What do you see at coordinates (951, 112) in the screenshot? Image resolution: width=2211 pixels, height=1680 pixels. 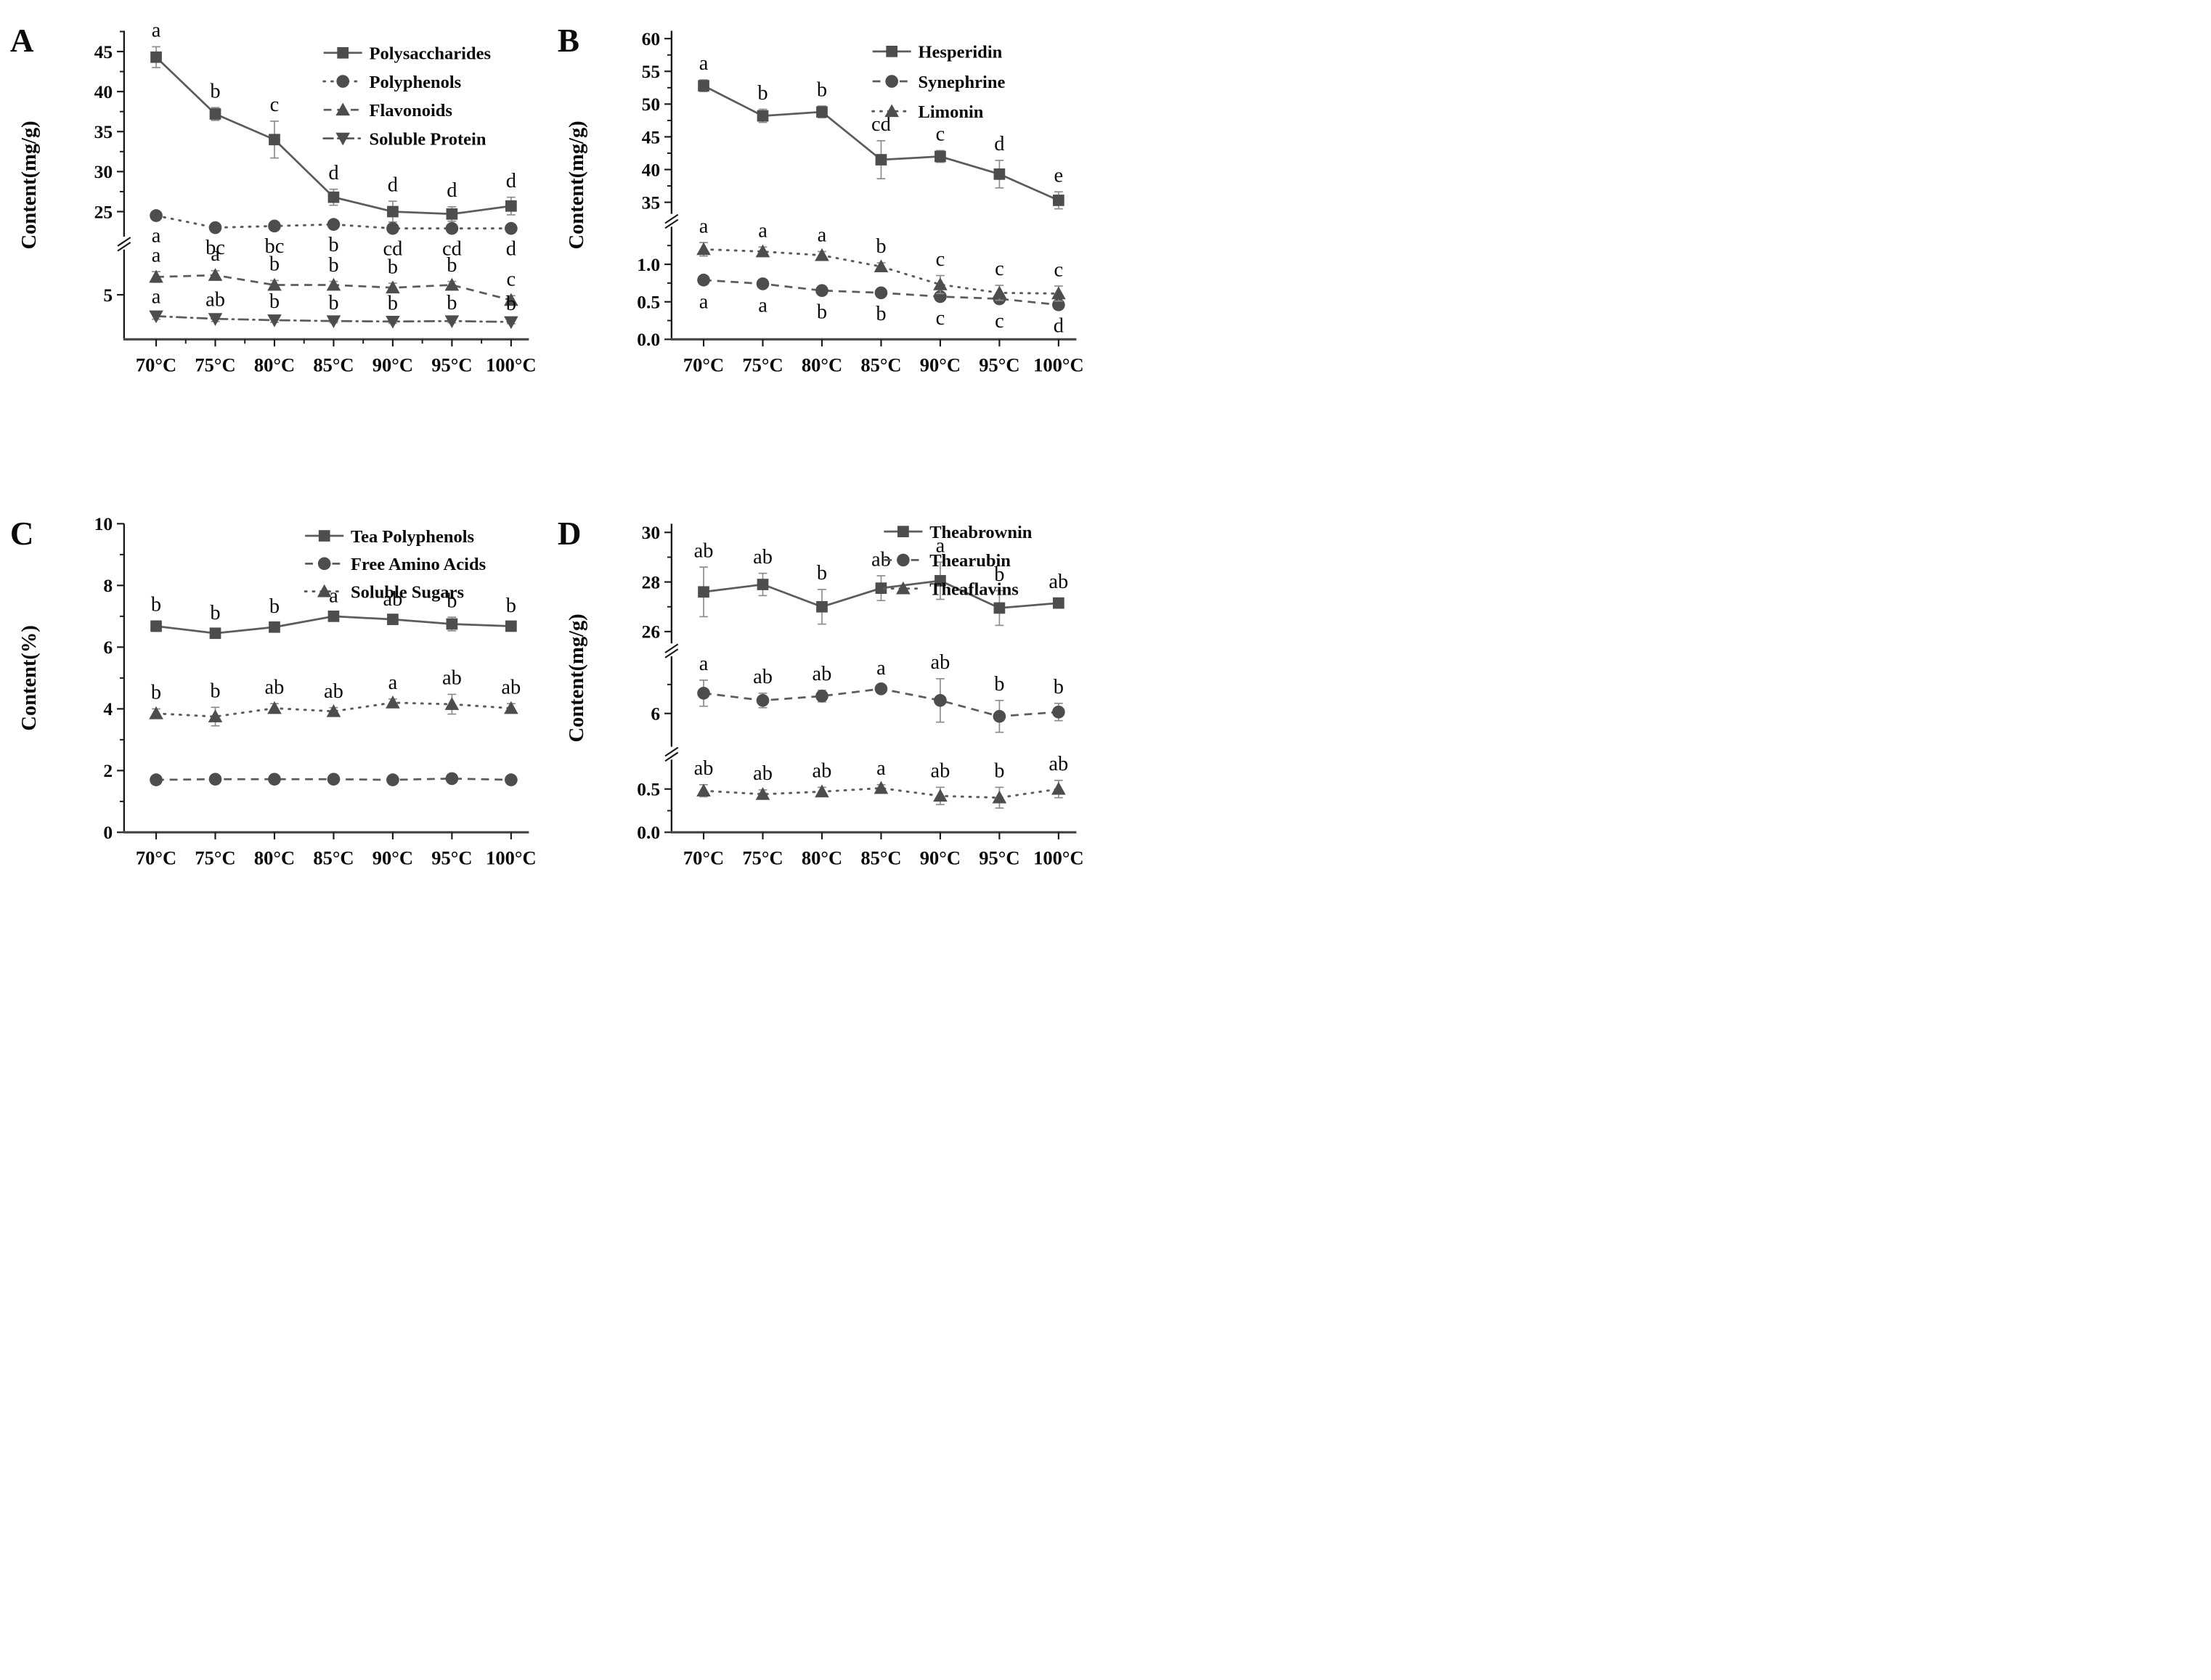 I see `legend-label: Limonin` at bounding box center [951, 112].